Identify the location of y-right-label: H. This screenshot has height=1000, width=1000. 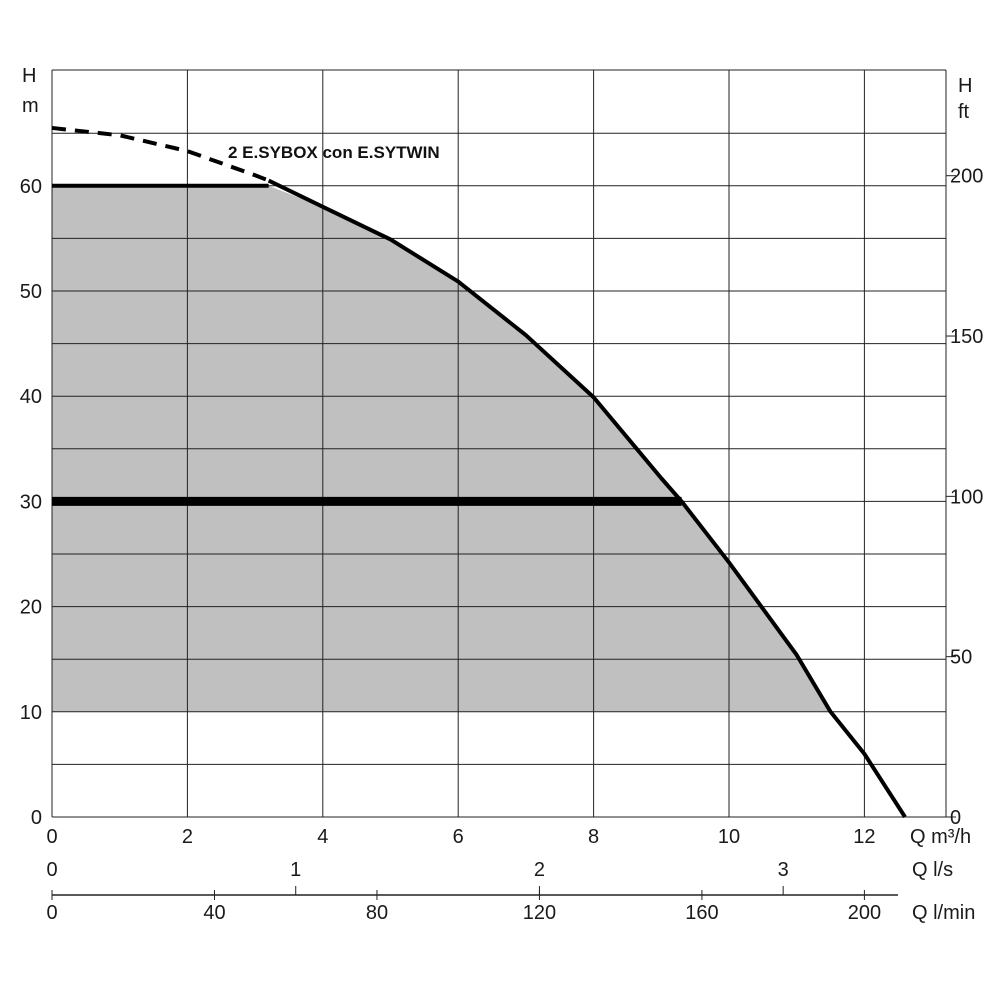
(965, 86).